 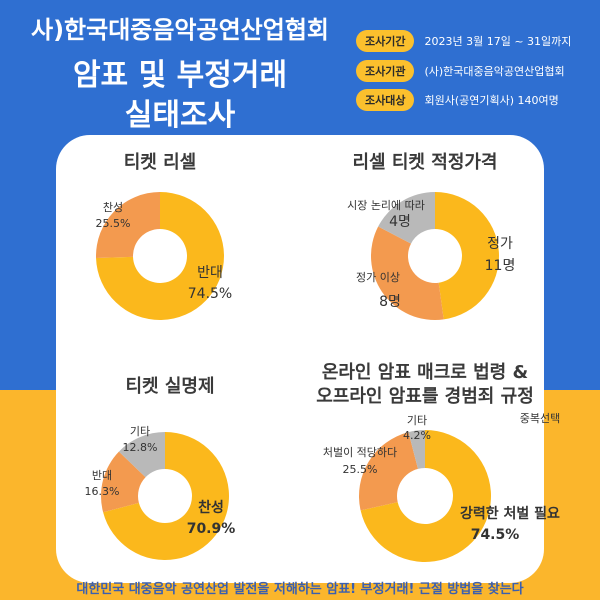 What do you see at coordinates (160, 162) in the screenshot?
I see `chart-title: 티켓 리셀` at bounding box center [160, 162].